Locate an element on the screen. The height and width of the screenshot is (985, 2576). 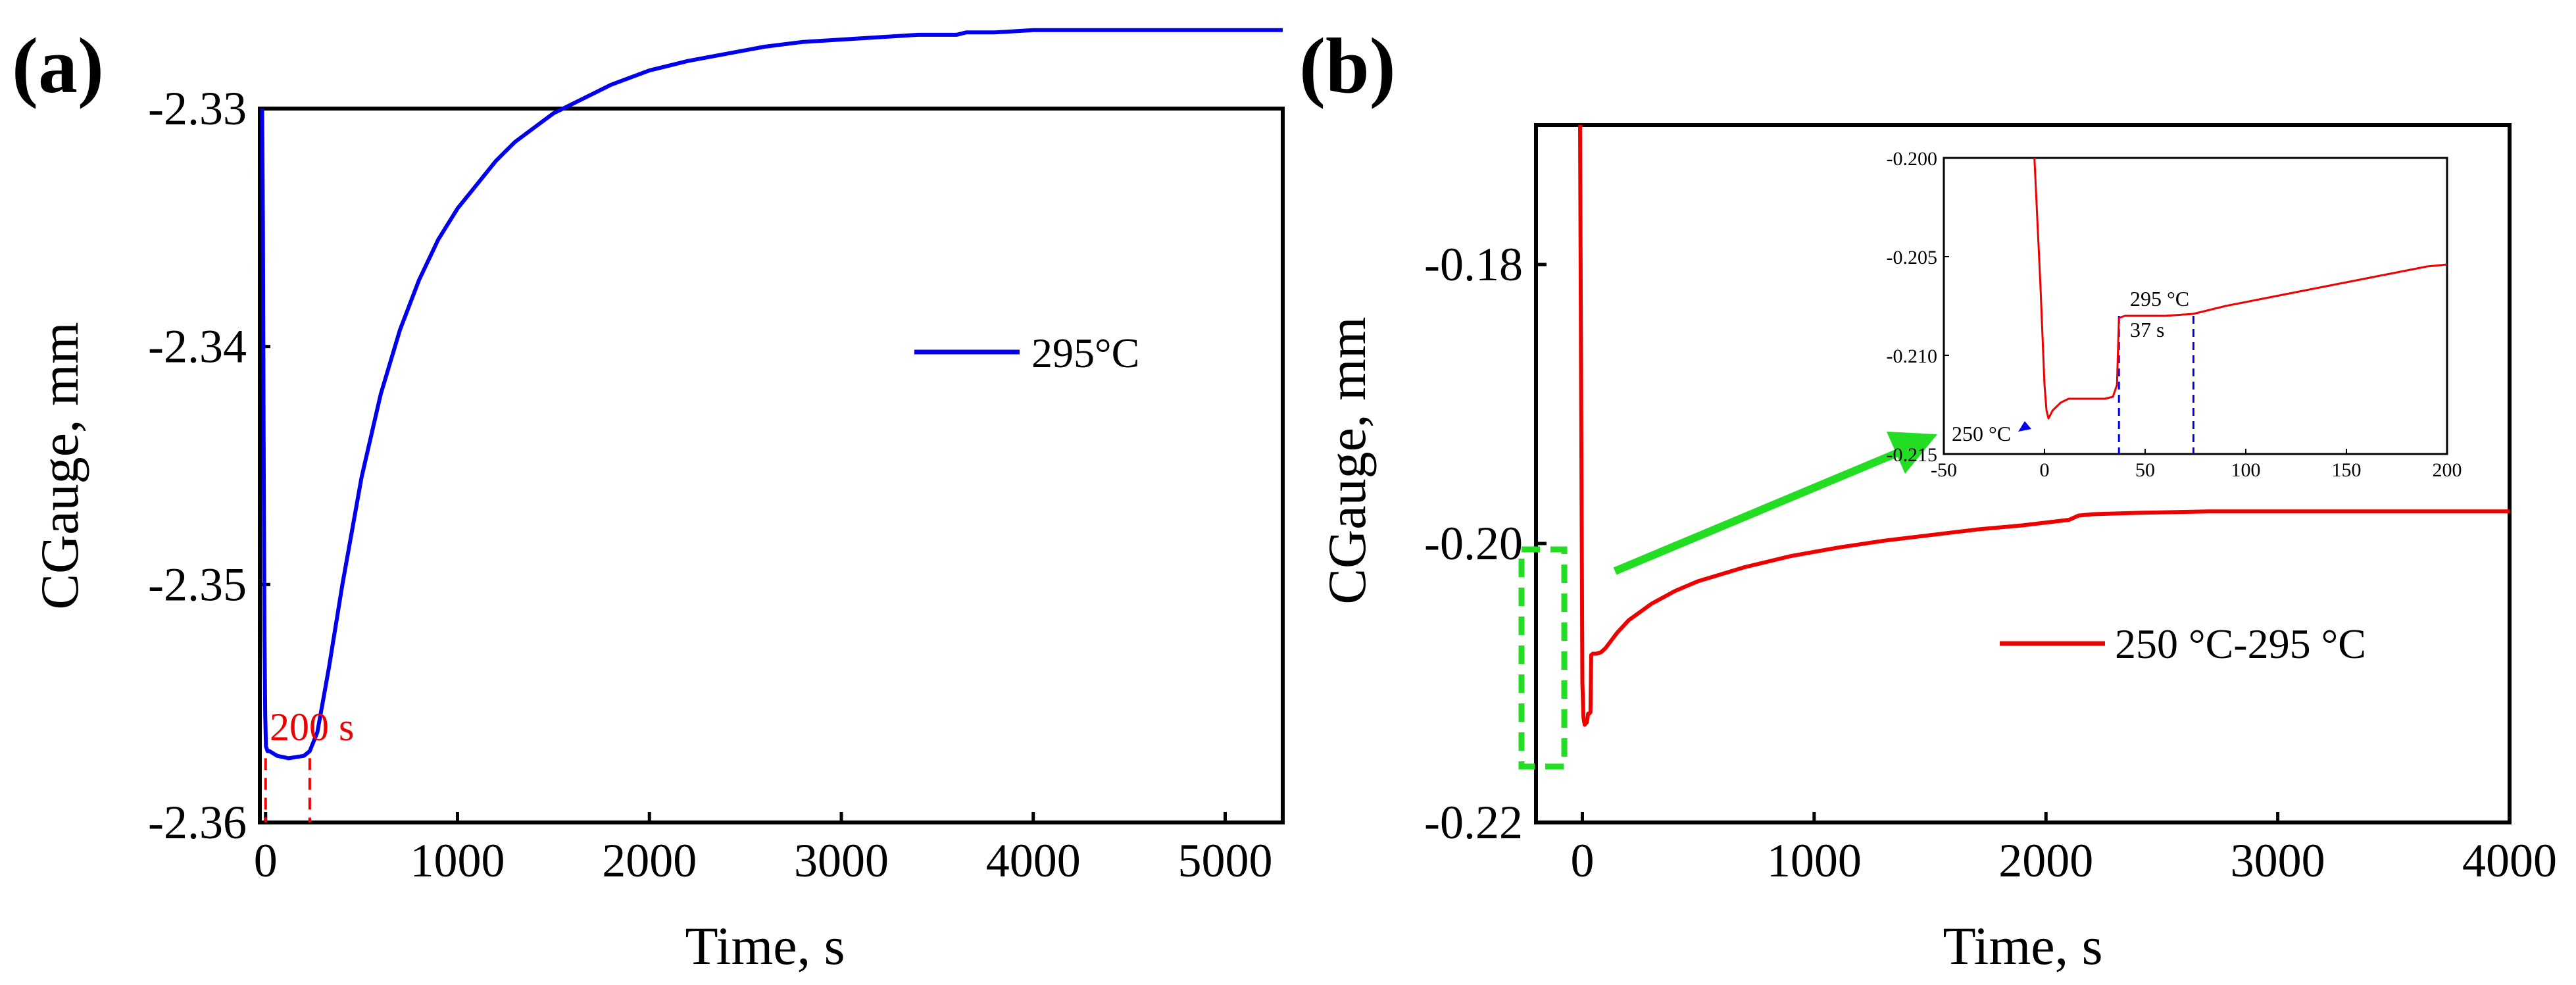
y-tick-label: -0.205 is located at coordinates (1912, 257).